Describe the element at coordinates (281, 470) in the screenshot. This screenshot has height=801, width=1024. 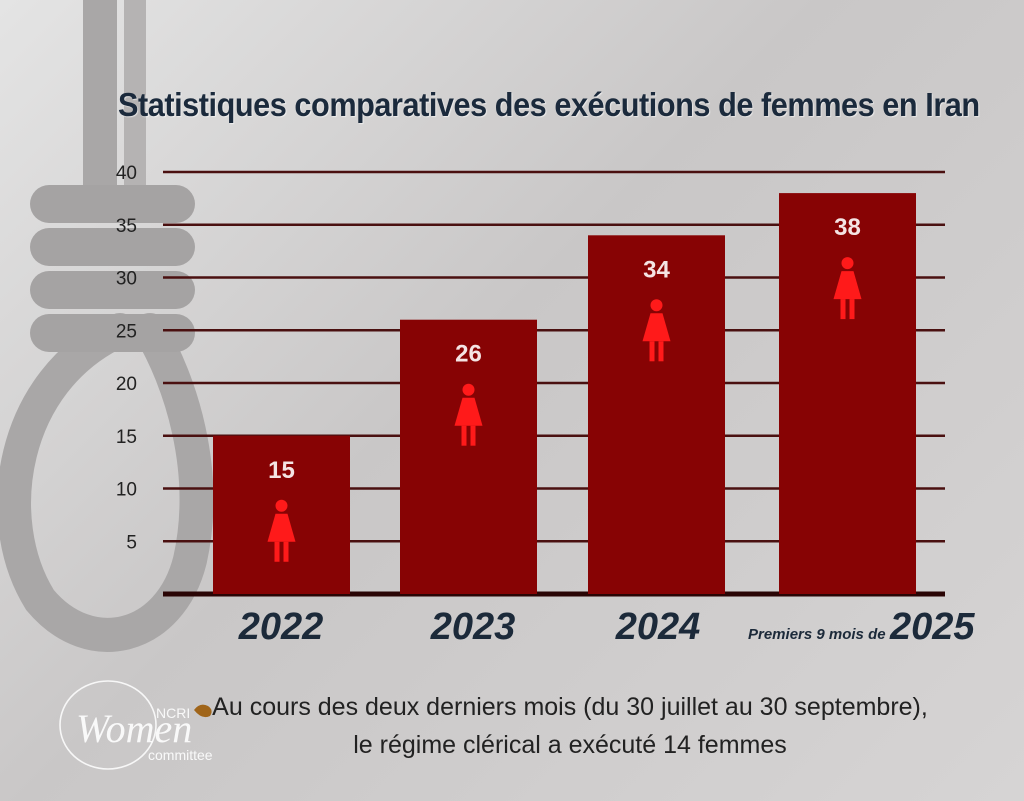
I see `data-label-2022: 15` at that location.